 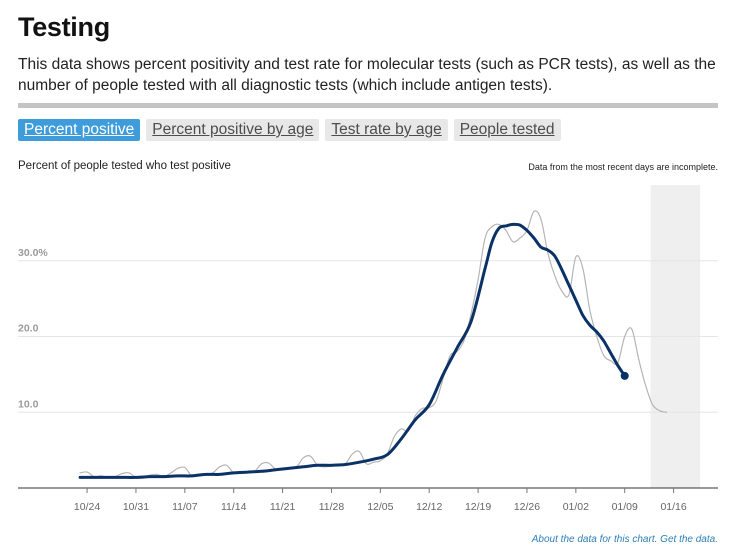 I want to click on x-tick-label: 11/14, so click(x=234, y=507).